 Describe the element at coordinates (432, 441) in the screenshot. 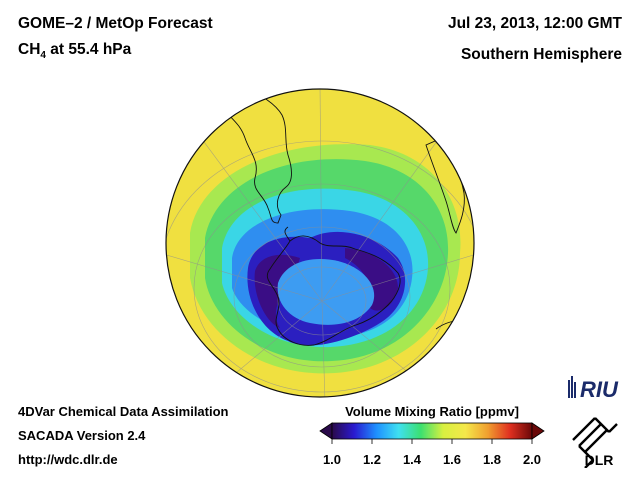

I see `colorbar-tick-marks` at that location.